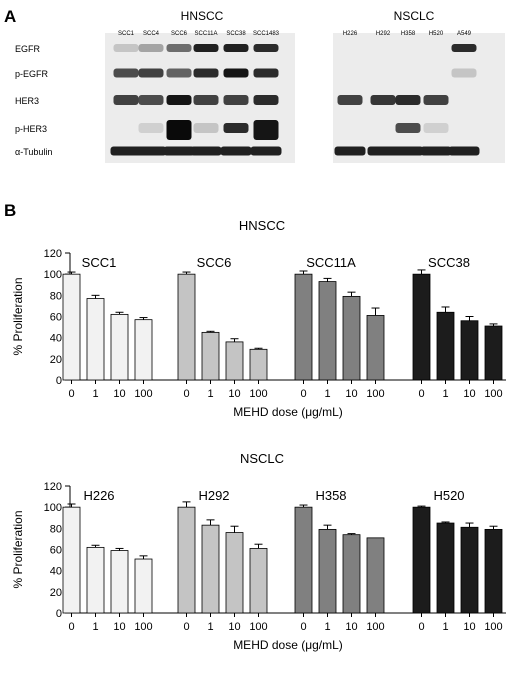  I want to click on blot-lane-label: SCC38, so click(236, 34).